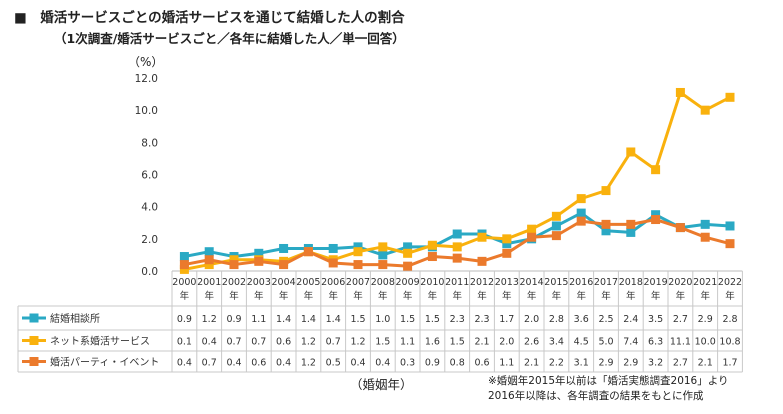 This screenshot has height=414, width=783. What do you see at coordinates (229, 38) in the screenshot?
I see `chart-subtitle: （1次調査/婚活サービスごと／各年に結婚した人／単一回答）` at bounding box center [229, 38].